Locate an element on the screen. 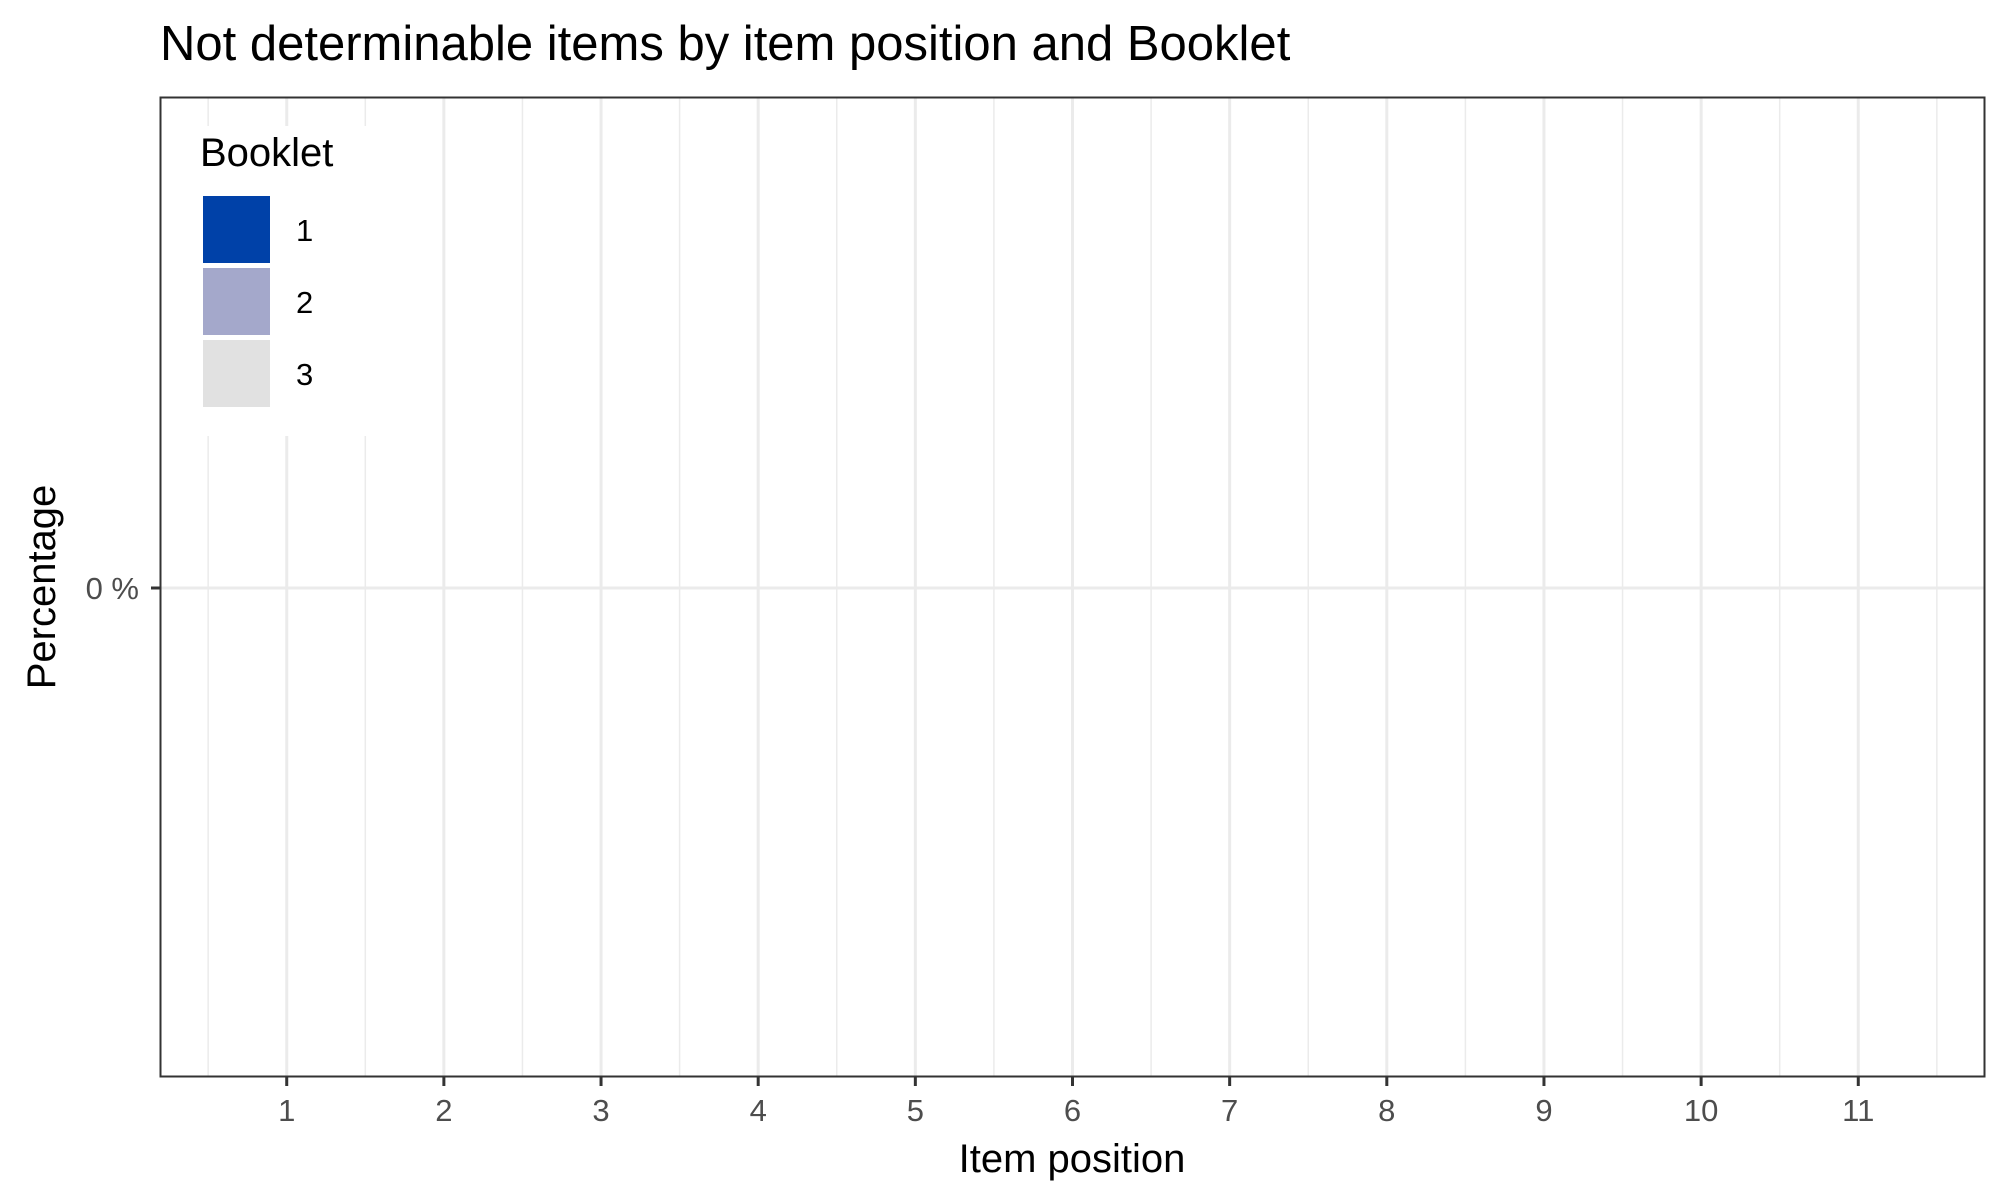 The width and height of the screenshot is (2000, 1200). x-tick-label: 5 is located at coordinates (915, 1110).